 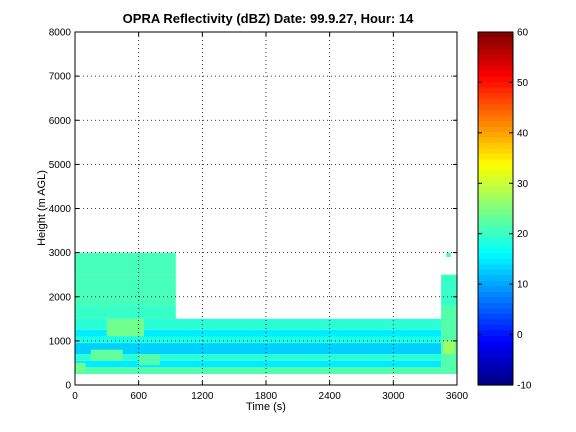 I want to click on y-tick-label: 5000, so click(x=60, y=165).